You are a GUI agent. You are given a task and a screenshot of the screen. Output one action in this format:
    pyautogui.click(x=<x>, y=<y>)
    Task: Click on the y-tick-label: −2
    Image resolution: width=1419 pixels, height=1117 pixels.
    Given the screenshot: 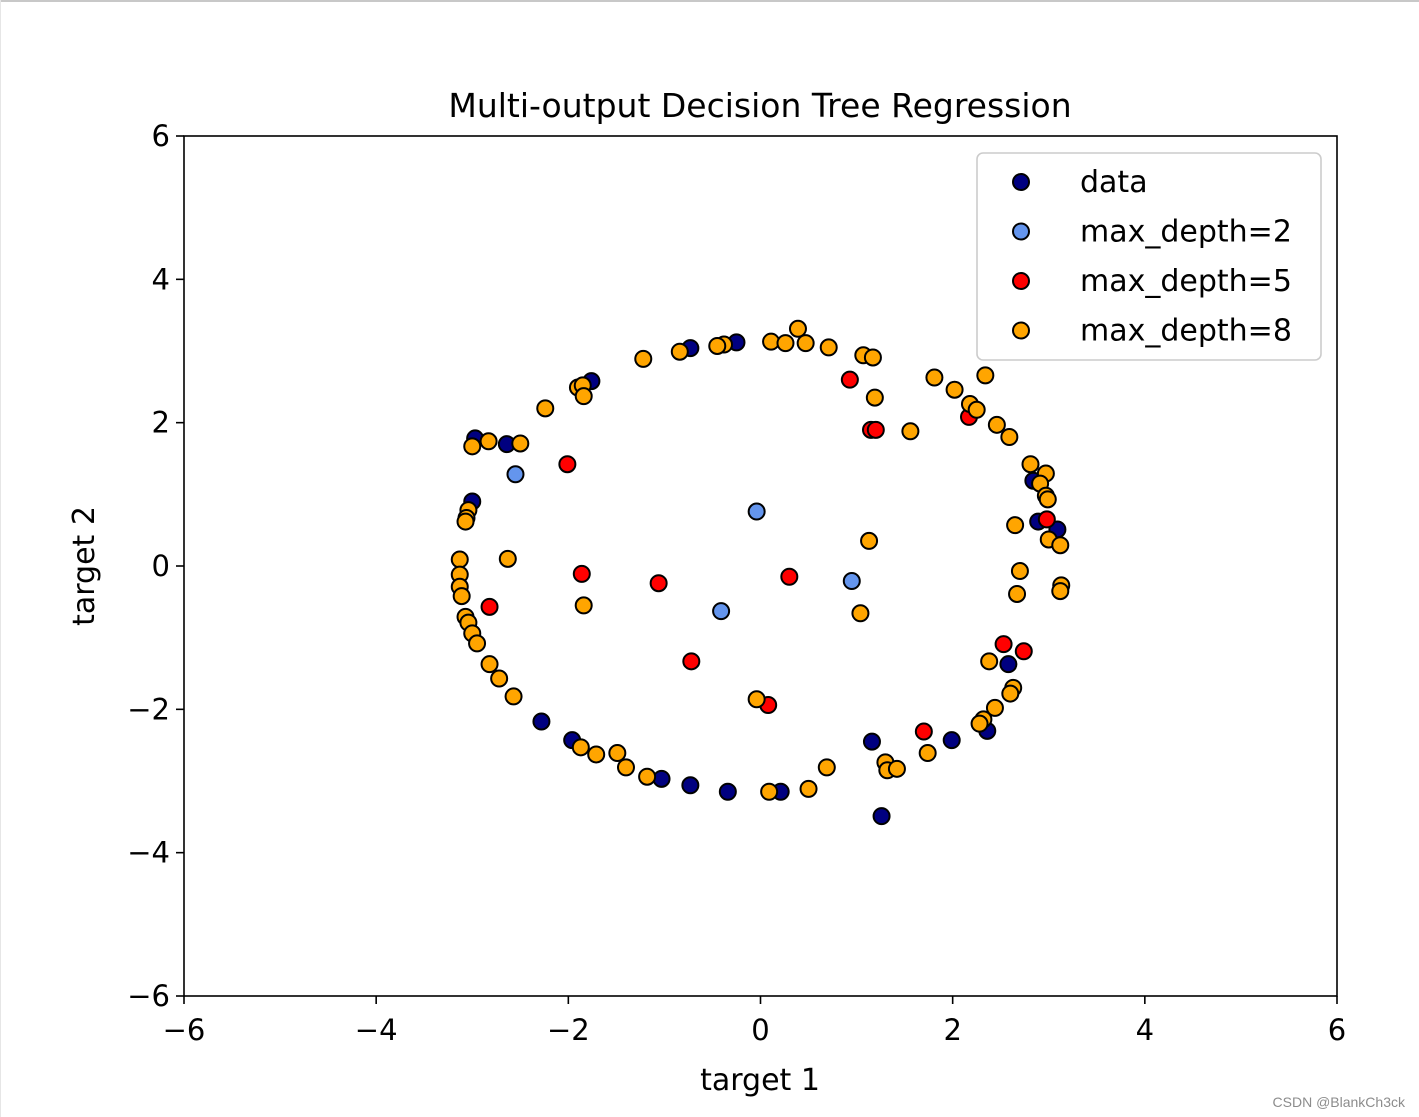 What is the action you would take?
    pyautogui.click(x=148, y=709)
    